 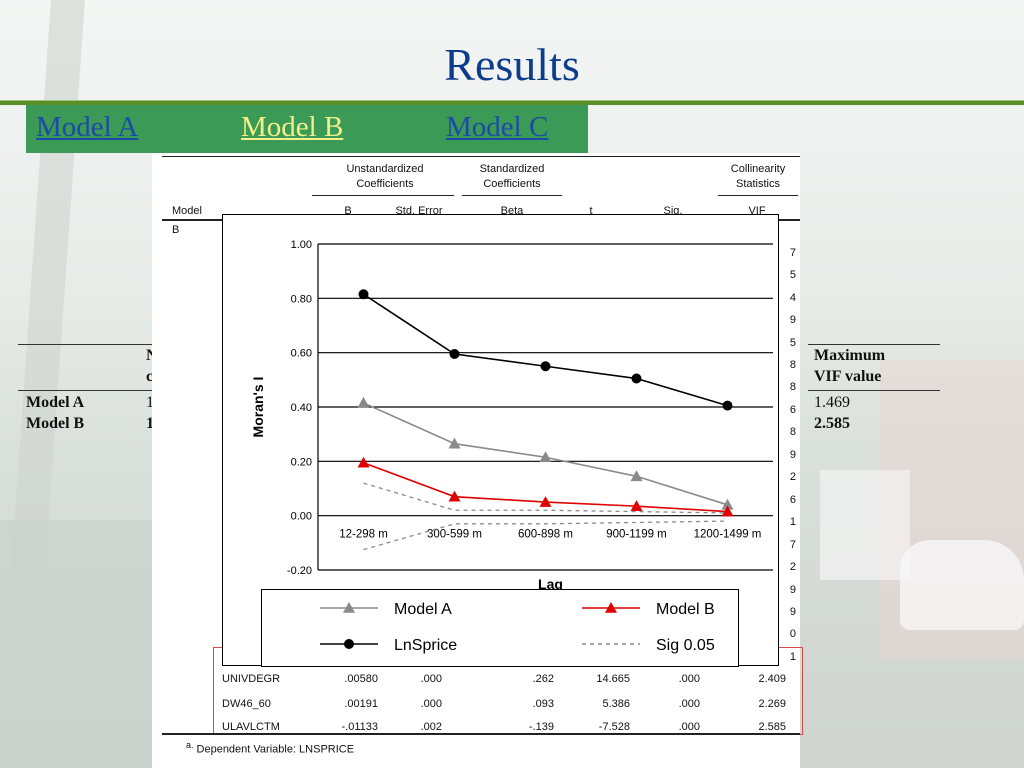 What do you see at coordinates (301, 517) in the screenshot?
I see `y-tick-label: 0.00` at bounding box center [301, 517].